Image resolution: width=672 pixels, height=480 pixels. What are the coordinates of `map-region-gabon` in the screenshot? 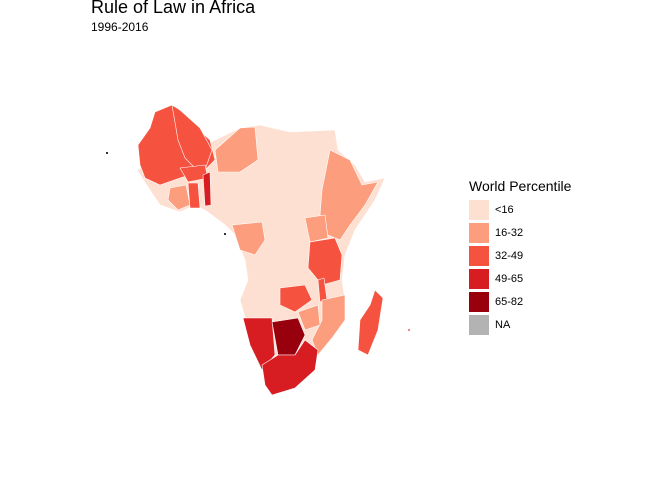 It's located at (248, 238).